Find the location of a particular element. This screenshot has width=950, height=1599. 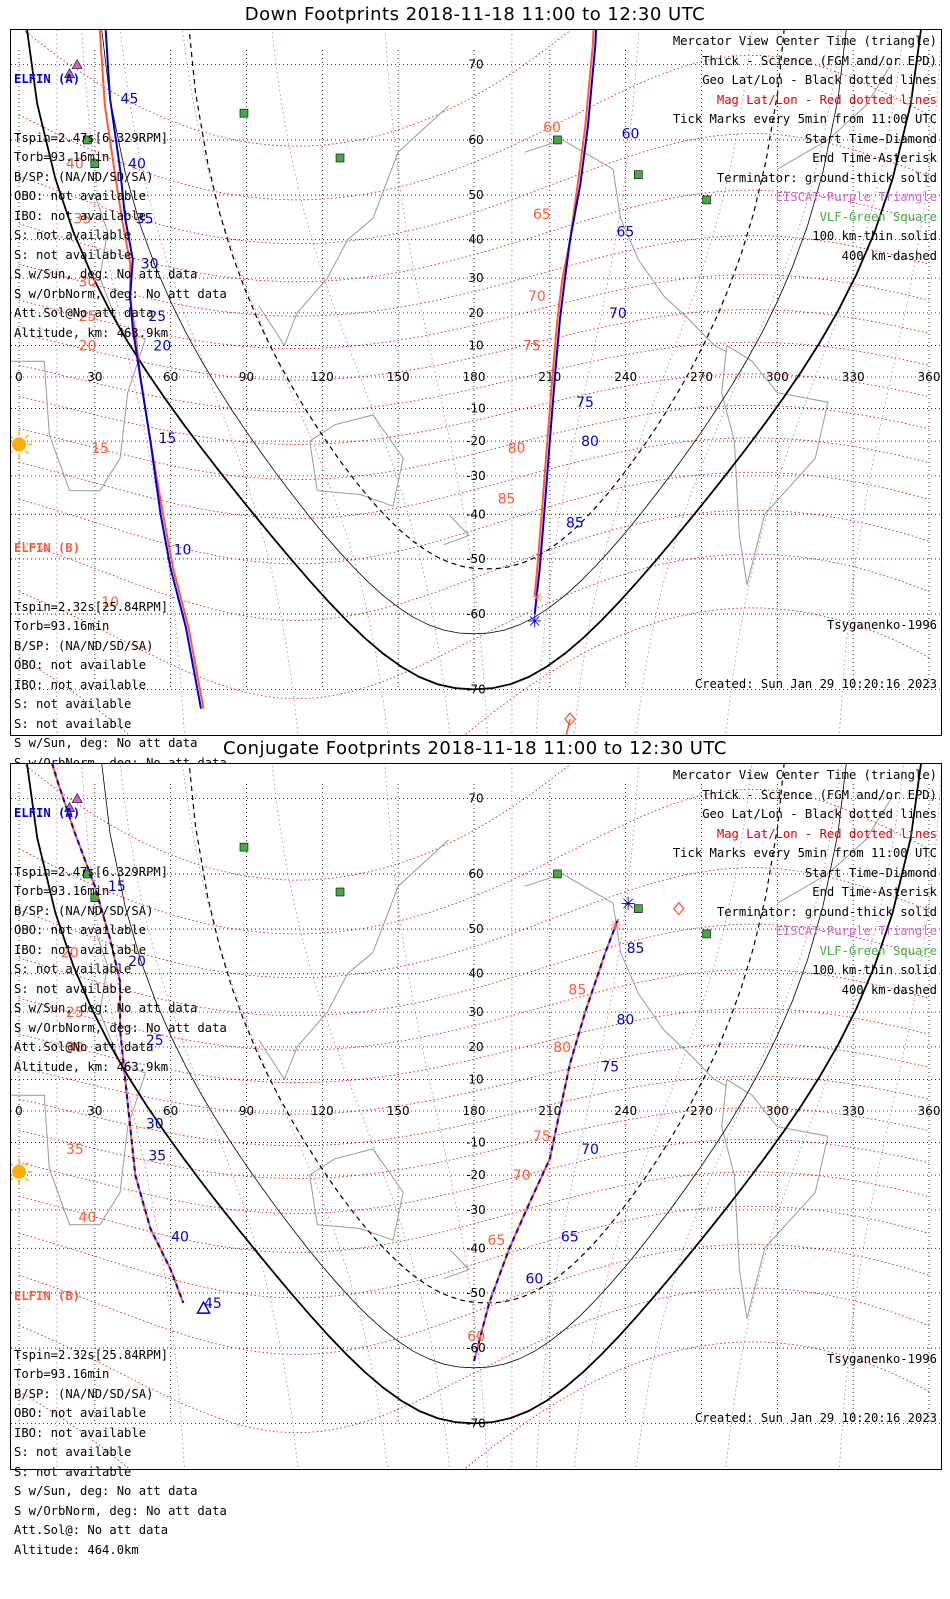

info-line: Tspin=2.47s[6.329RPM] is located at coordinates (91, 137).